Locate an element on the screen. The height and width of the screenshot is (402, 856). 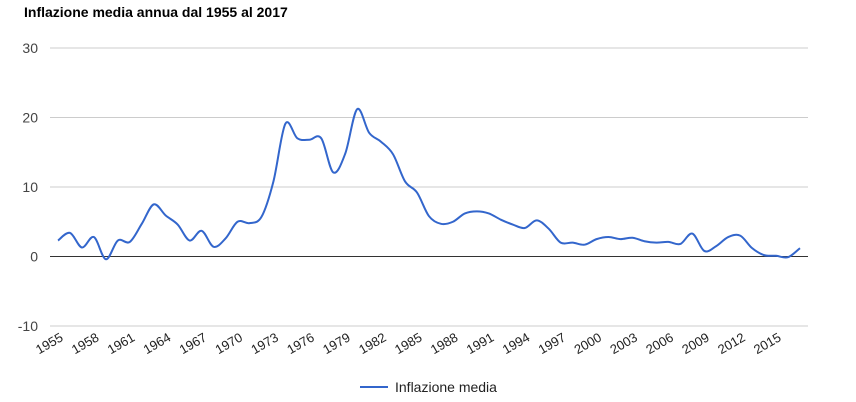
x-tick-label: 2012 is located at coordinates (731, 343).